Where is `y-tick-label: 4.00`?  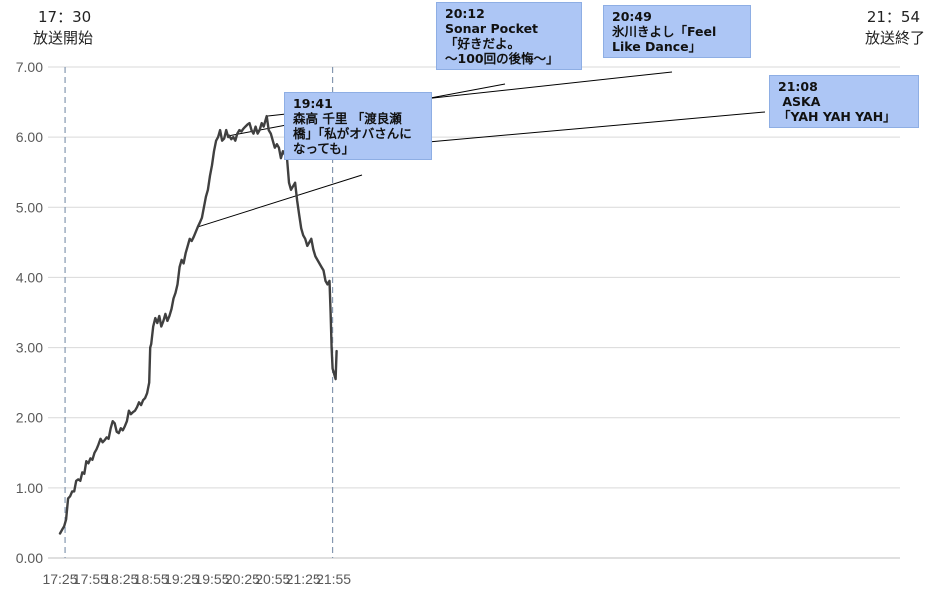 y-tick-label: 4.00 is located at coordinates (29, 277).